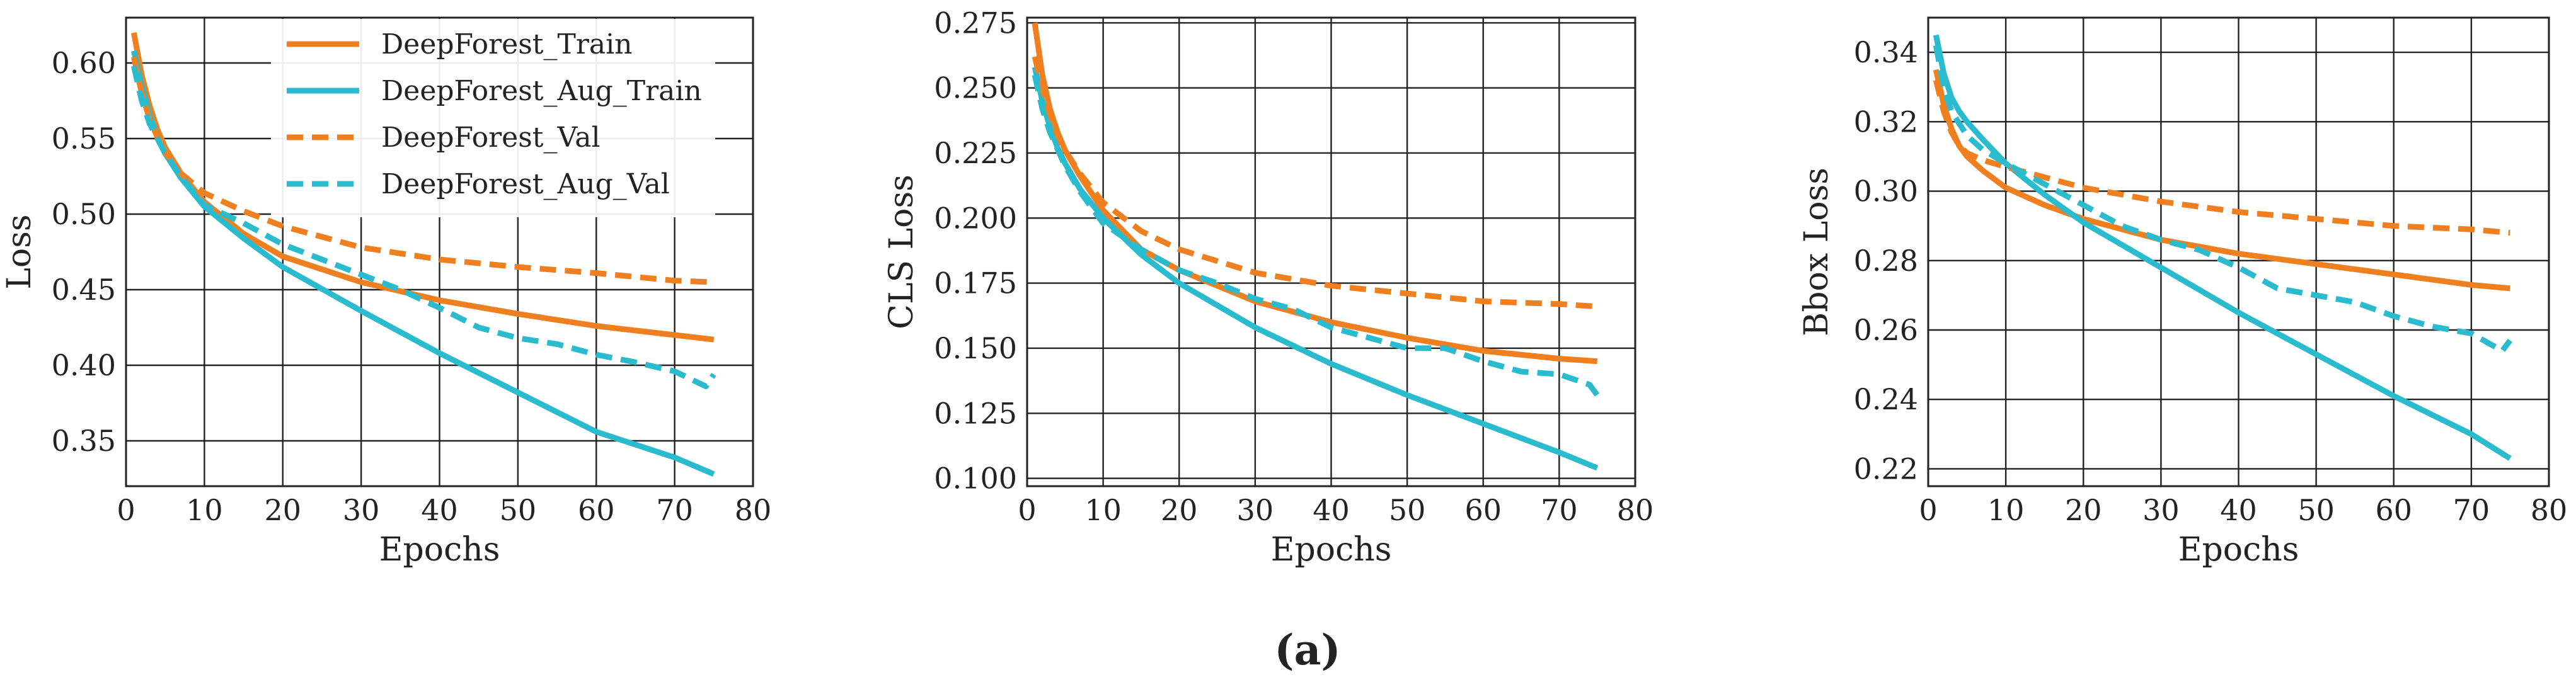  I want to click on y-tick-label: 0.40, so click(84, 365).